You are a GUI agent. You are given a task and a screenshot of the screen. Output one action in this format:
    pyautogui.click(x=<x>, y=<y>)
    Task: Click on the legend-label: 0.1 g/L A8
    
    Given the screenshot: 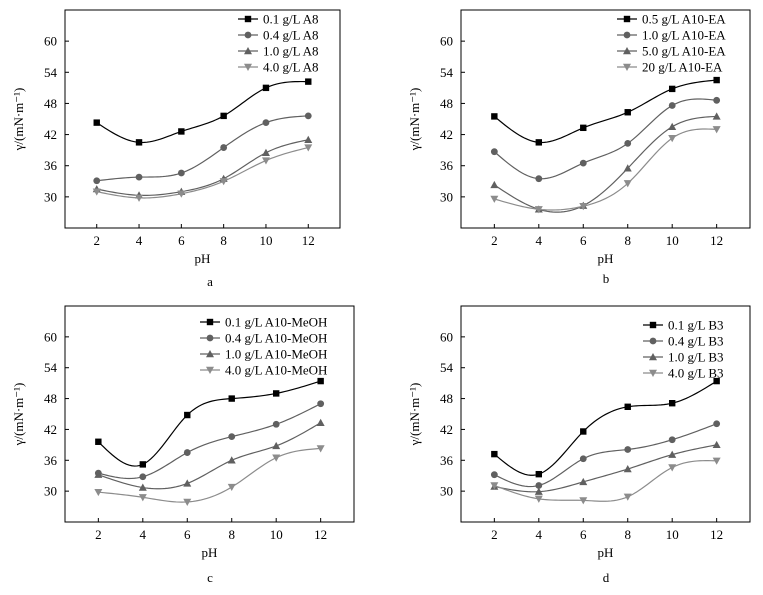 What is the action you would take?
    pyautogui.click(x=291, y=19)
    